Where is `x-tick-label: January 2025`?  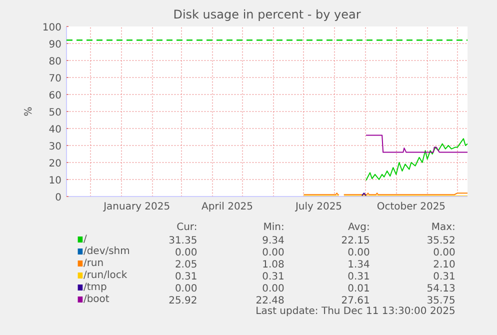 x-tick-label: January 2025 is located at coordinates (136, 207).